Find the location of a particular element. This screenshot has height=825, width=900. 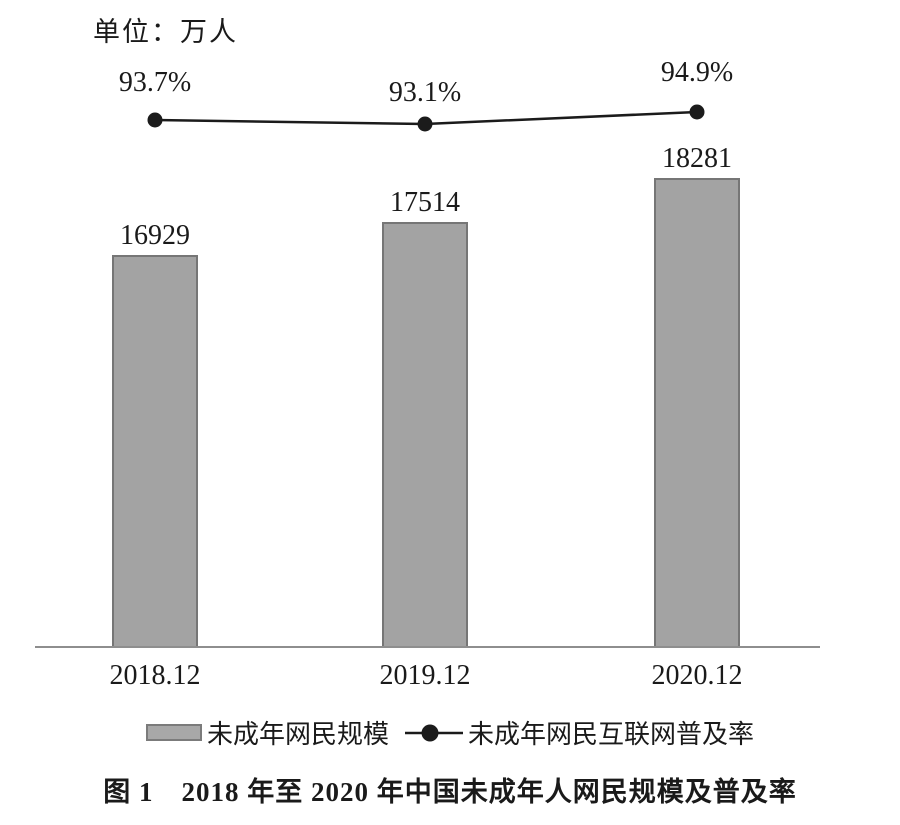

bar-legend-swatch-icon is located at coordinates (173, 732).